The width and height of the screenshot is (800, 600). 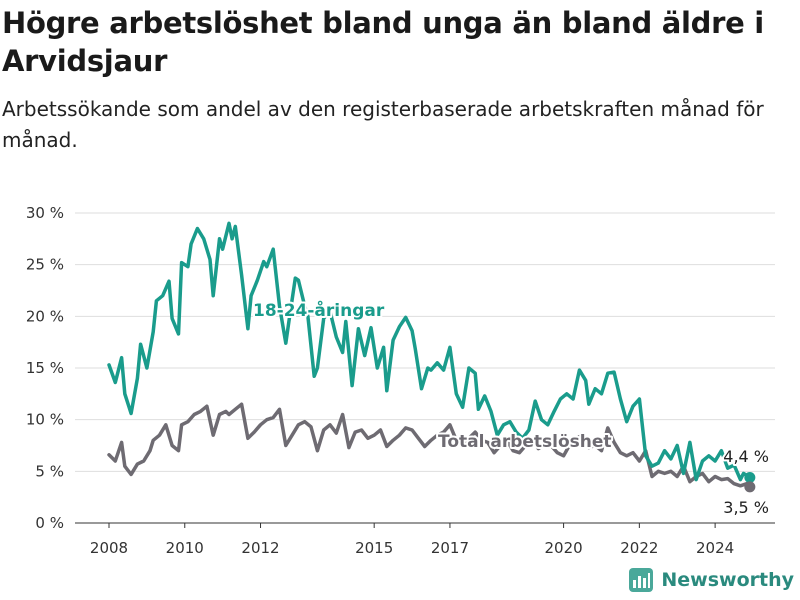 I want to click on x-tick-label: 2017, so click(x=450, y=548).